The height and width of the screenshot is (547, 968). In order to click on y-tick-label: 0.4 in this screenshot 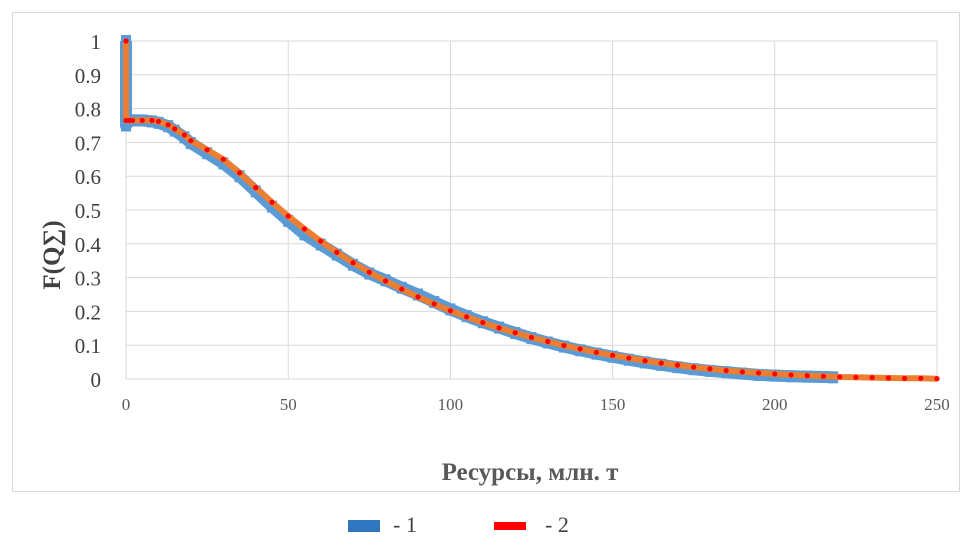, I will do `click(88, 245)`.